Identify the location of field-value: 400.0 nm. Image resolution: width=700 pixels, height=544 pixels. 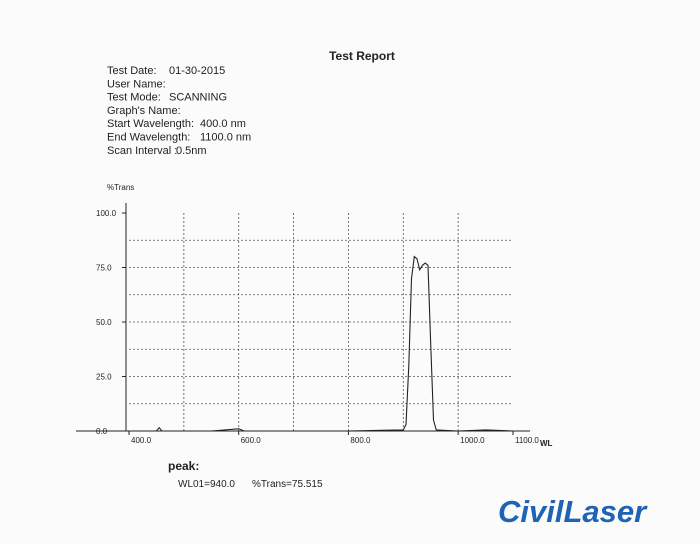
(223, 124).